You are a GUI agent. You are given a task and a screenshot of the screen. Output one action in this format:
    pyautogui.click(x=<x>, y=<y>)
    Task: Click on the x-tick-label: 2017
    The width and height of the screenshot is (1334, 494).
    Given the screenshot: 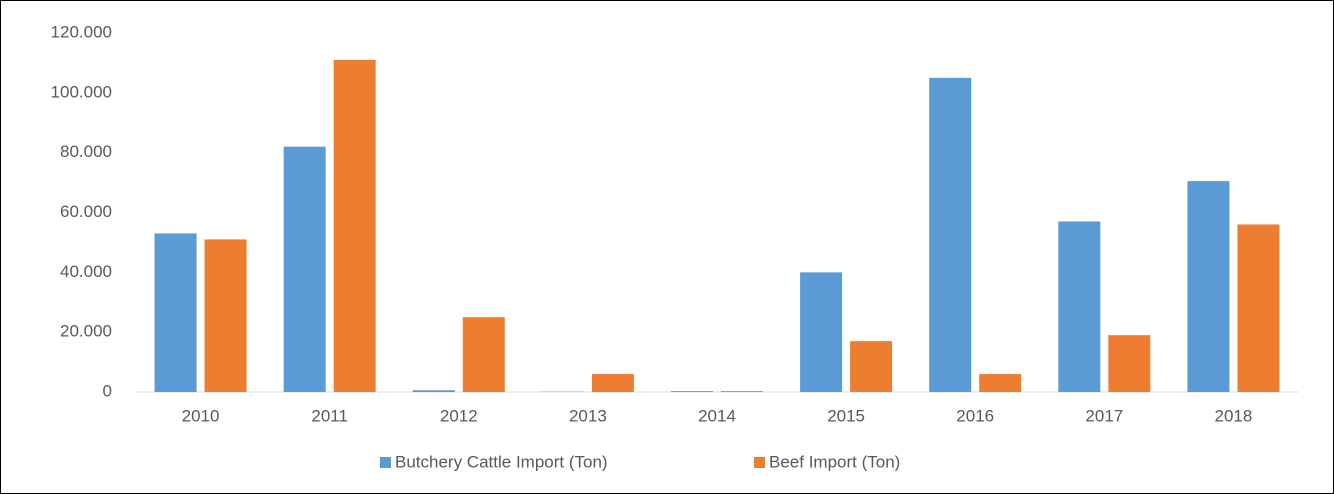 What is the action you would take?
    pyautogui.click(x=1104, y=415)
    